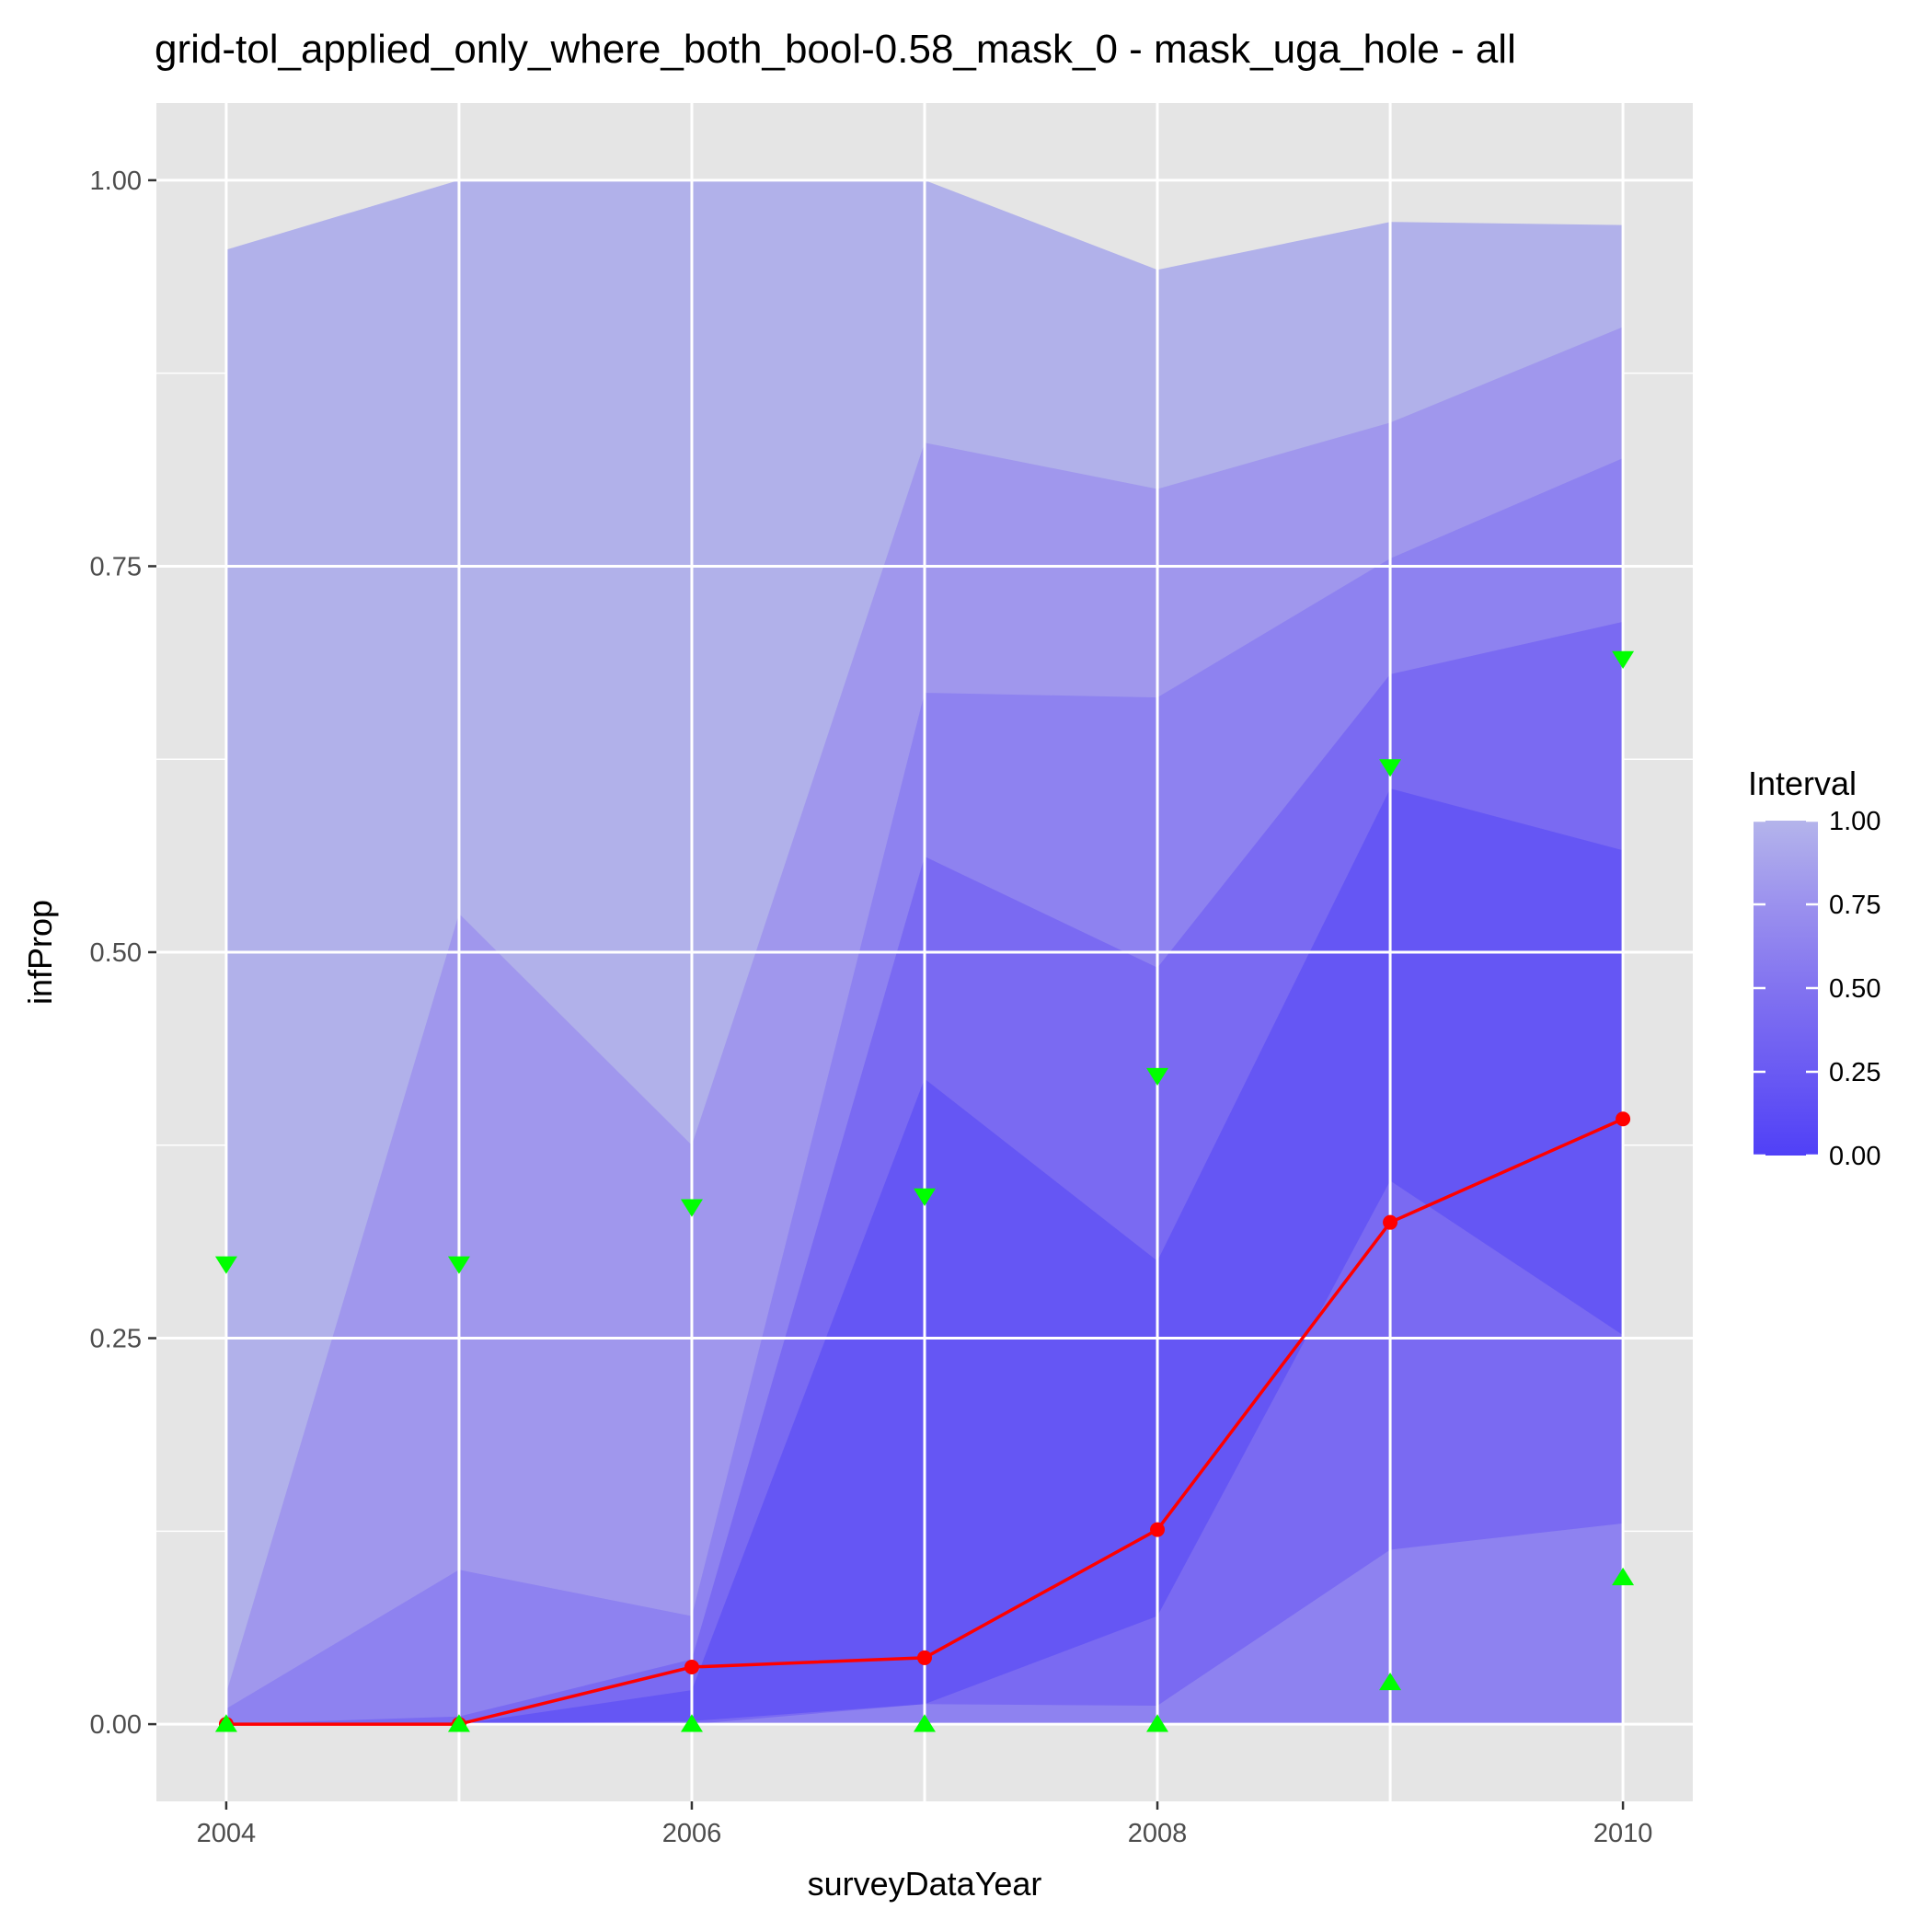 The image size is (1932, 1932). Describe the element at coordinates (116, 1725) in the screenshot. I see `y-tick-label: 0.00` at that location.